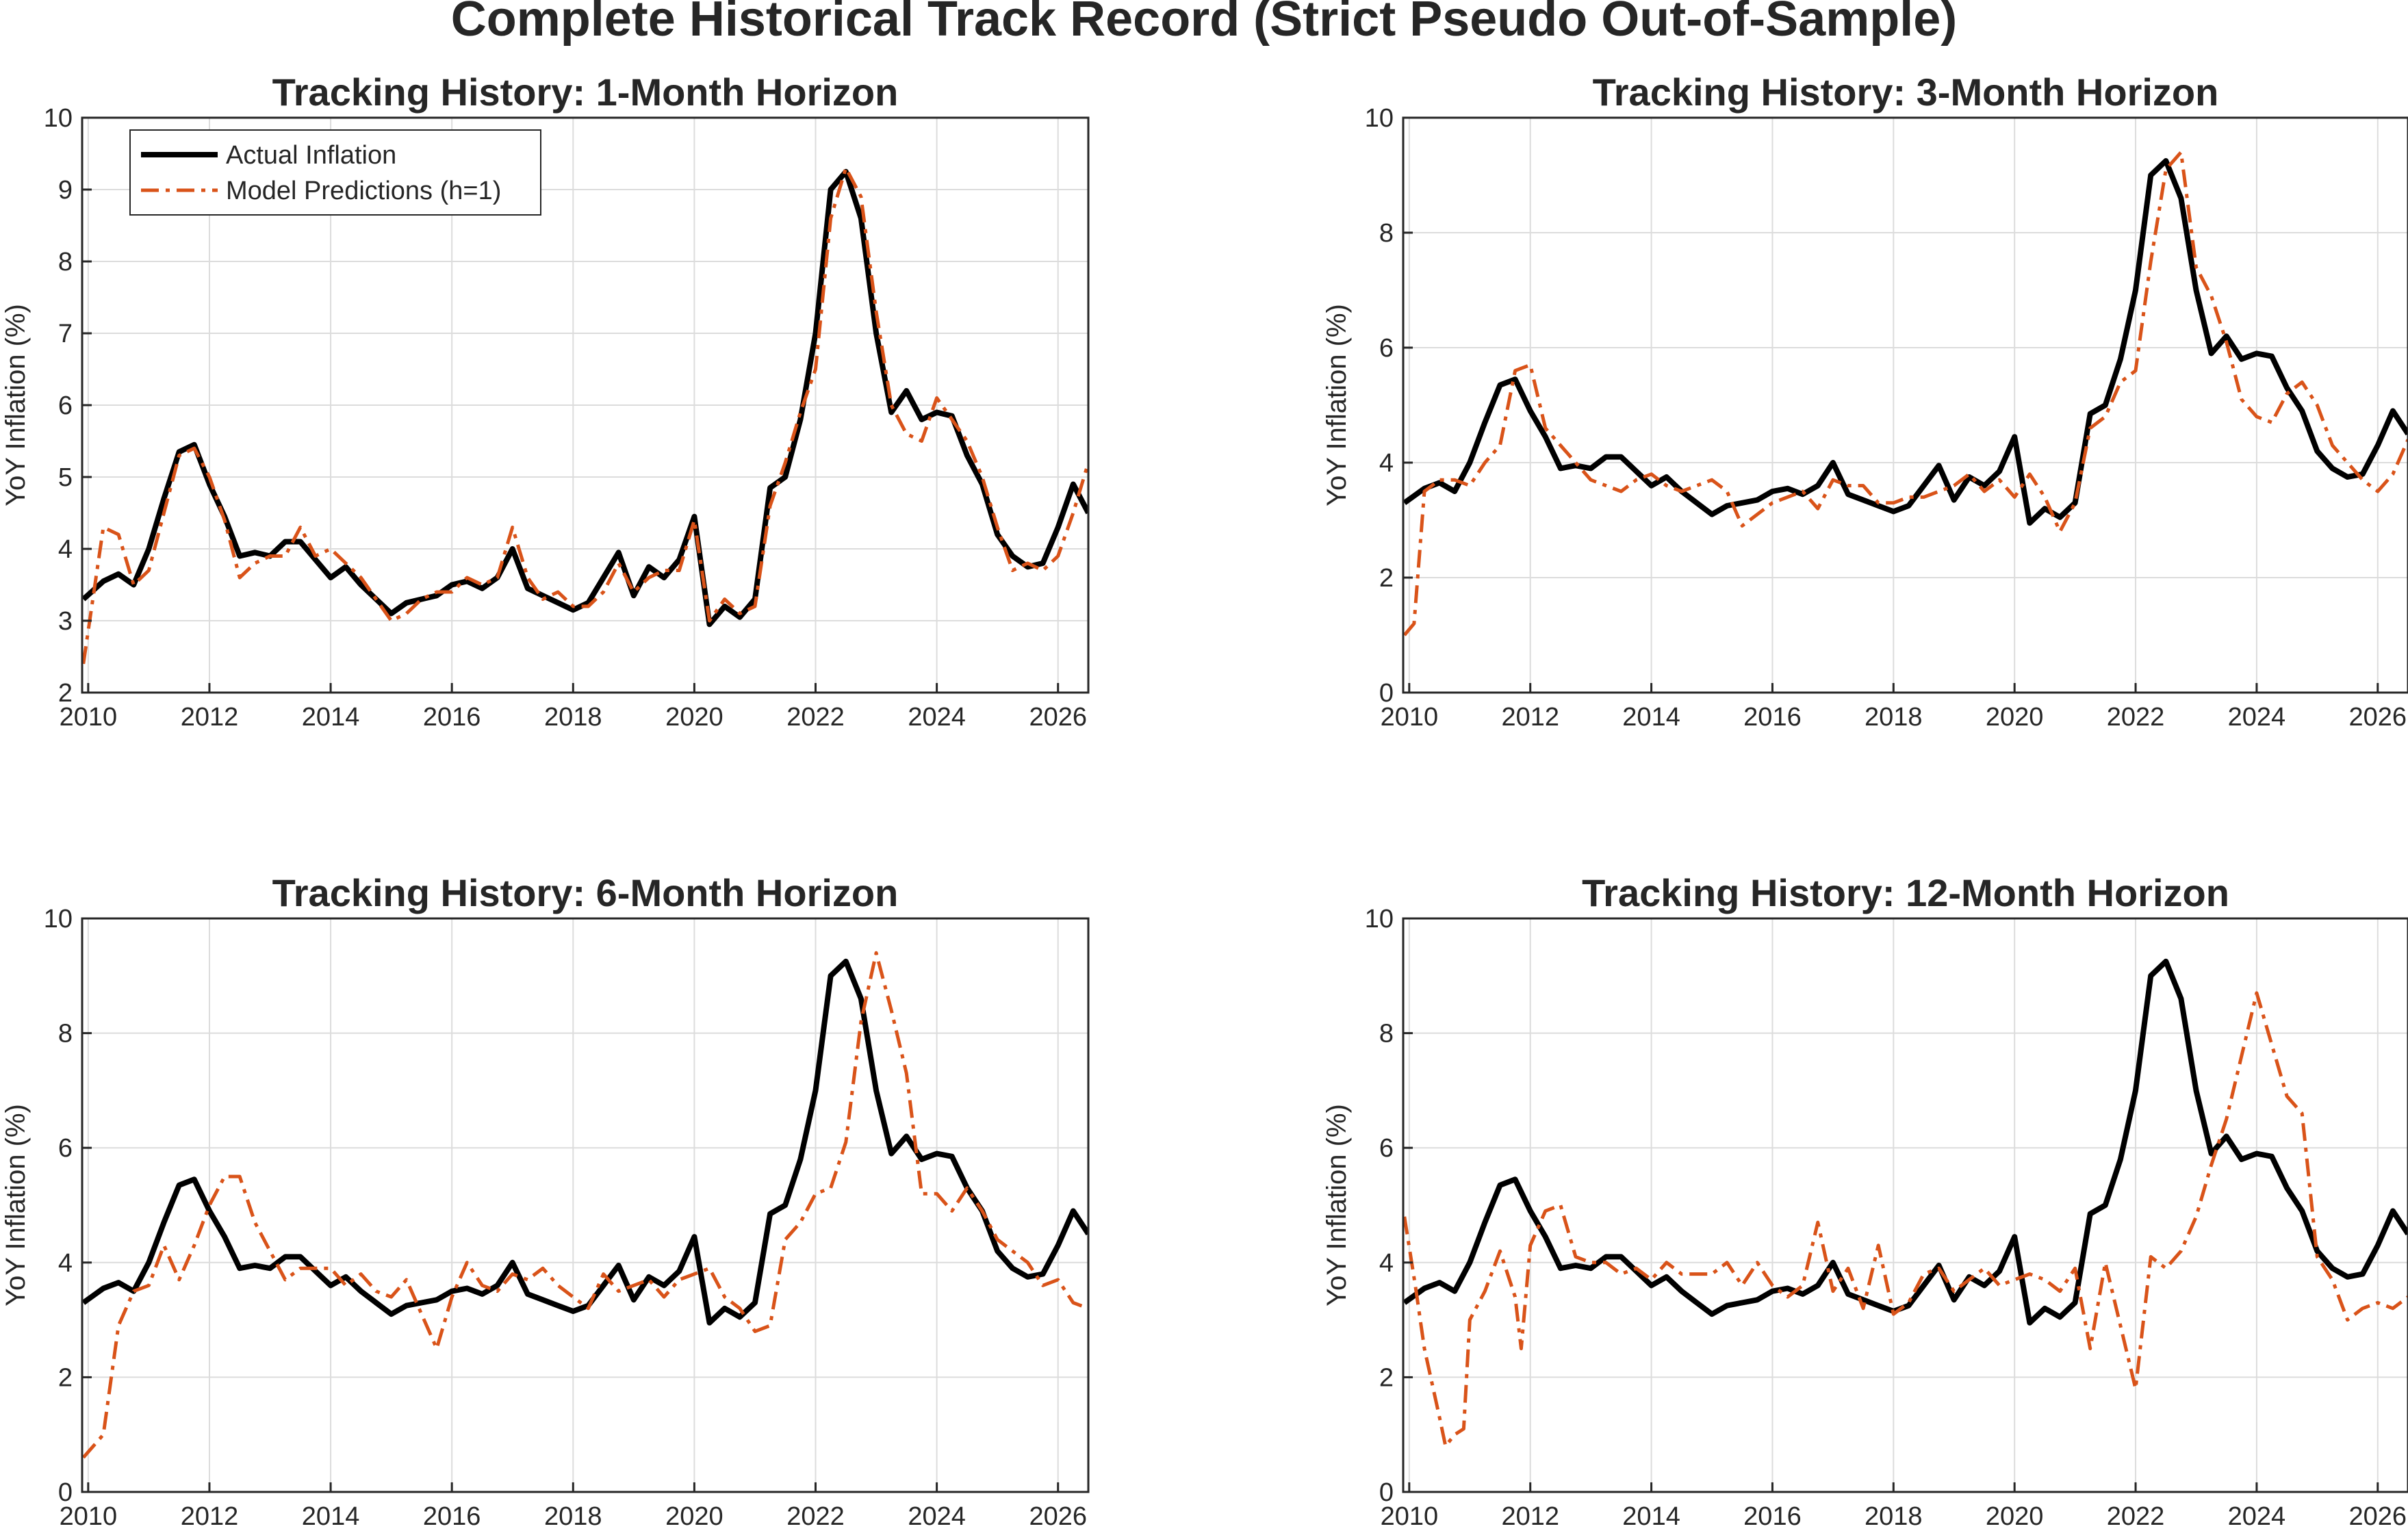  What do you see at coordinates (65, 334) in the screenshot?
I see `y-tick-label: 7` at bounding box center [65, 334].